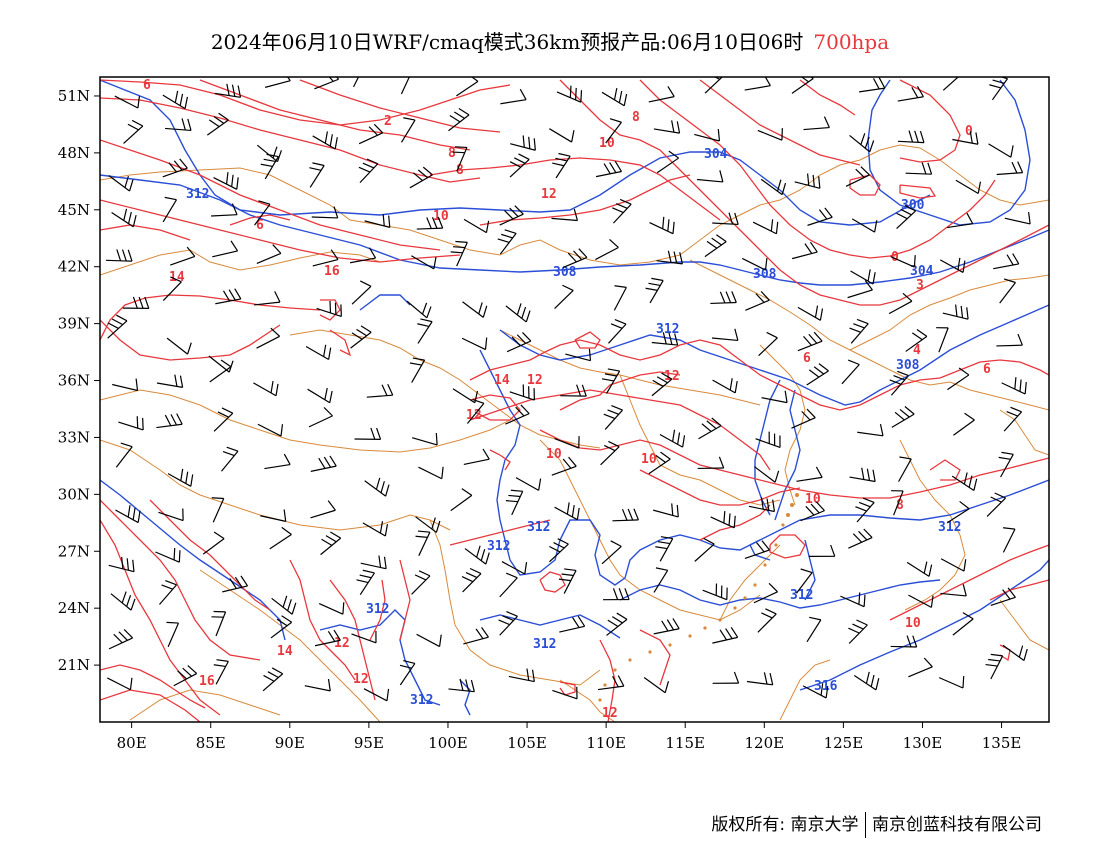  Describe the element at coordinates (826, 686) in the screenshot. I see `svg-text: 316` at that location.